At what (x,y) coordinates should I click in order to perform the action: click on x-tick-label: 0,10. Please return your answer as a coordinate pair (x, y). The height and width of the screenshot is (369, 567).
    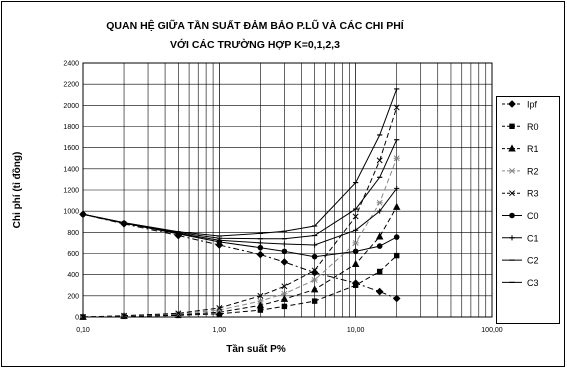
    Looking at the image, I should click on (83, 330).